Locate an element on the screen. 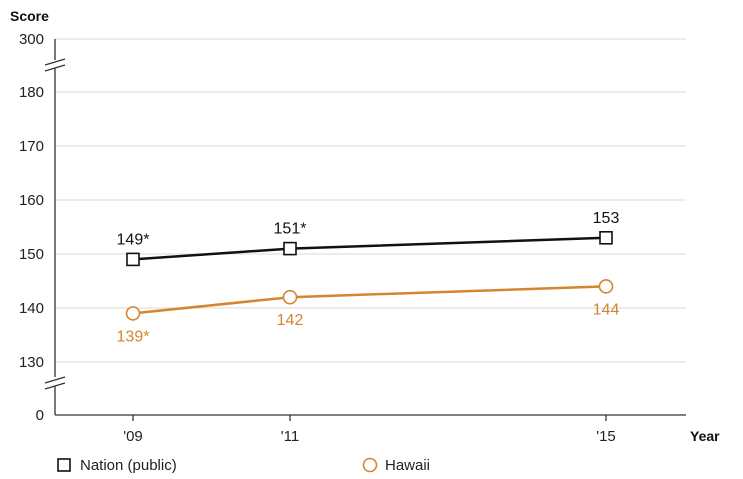 The image size is (743, 479). axis-break-lower is located at coordinates (55, 383).